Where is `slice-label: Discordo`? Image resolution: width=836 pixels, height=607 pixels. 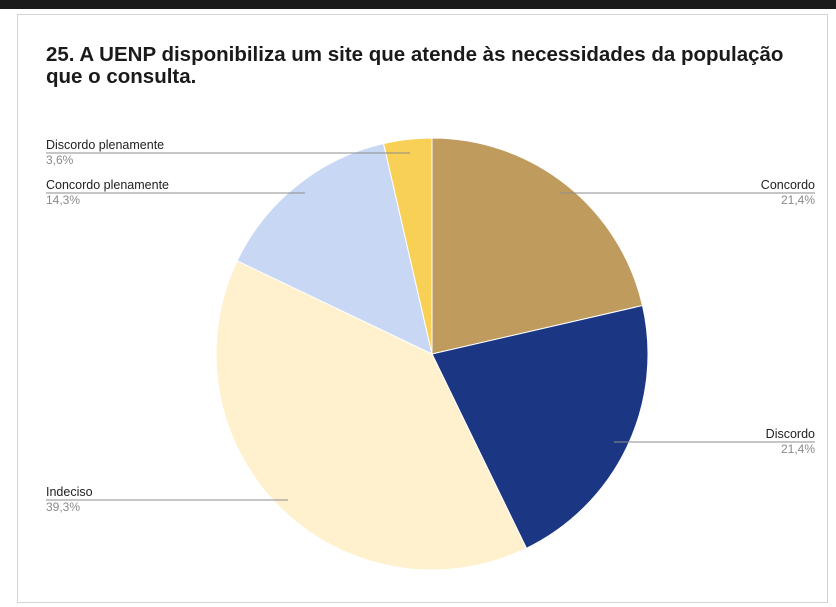 slice-label: Discordo is located at coordinates (790, 434).